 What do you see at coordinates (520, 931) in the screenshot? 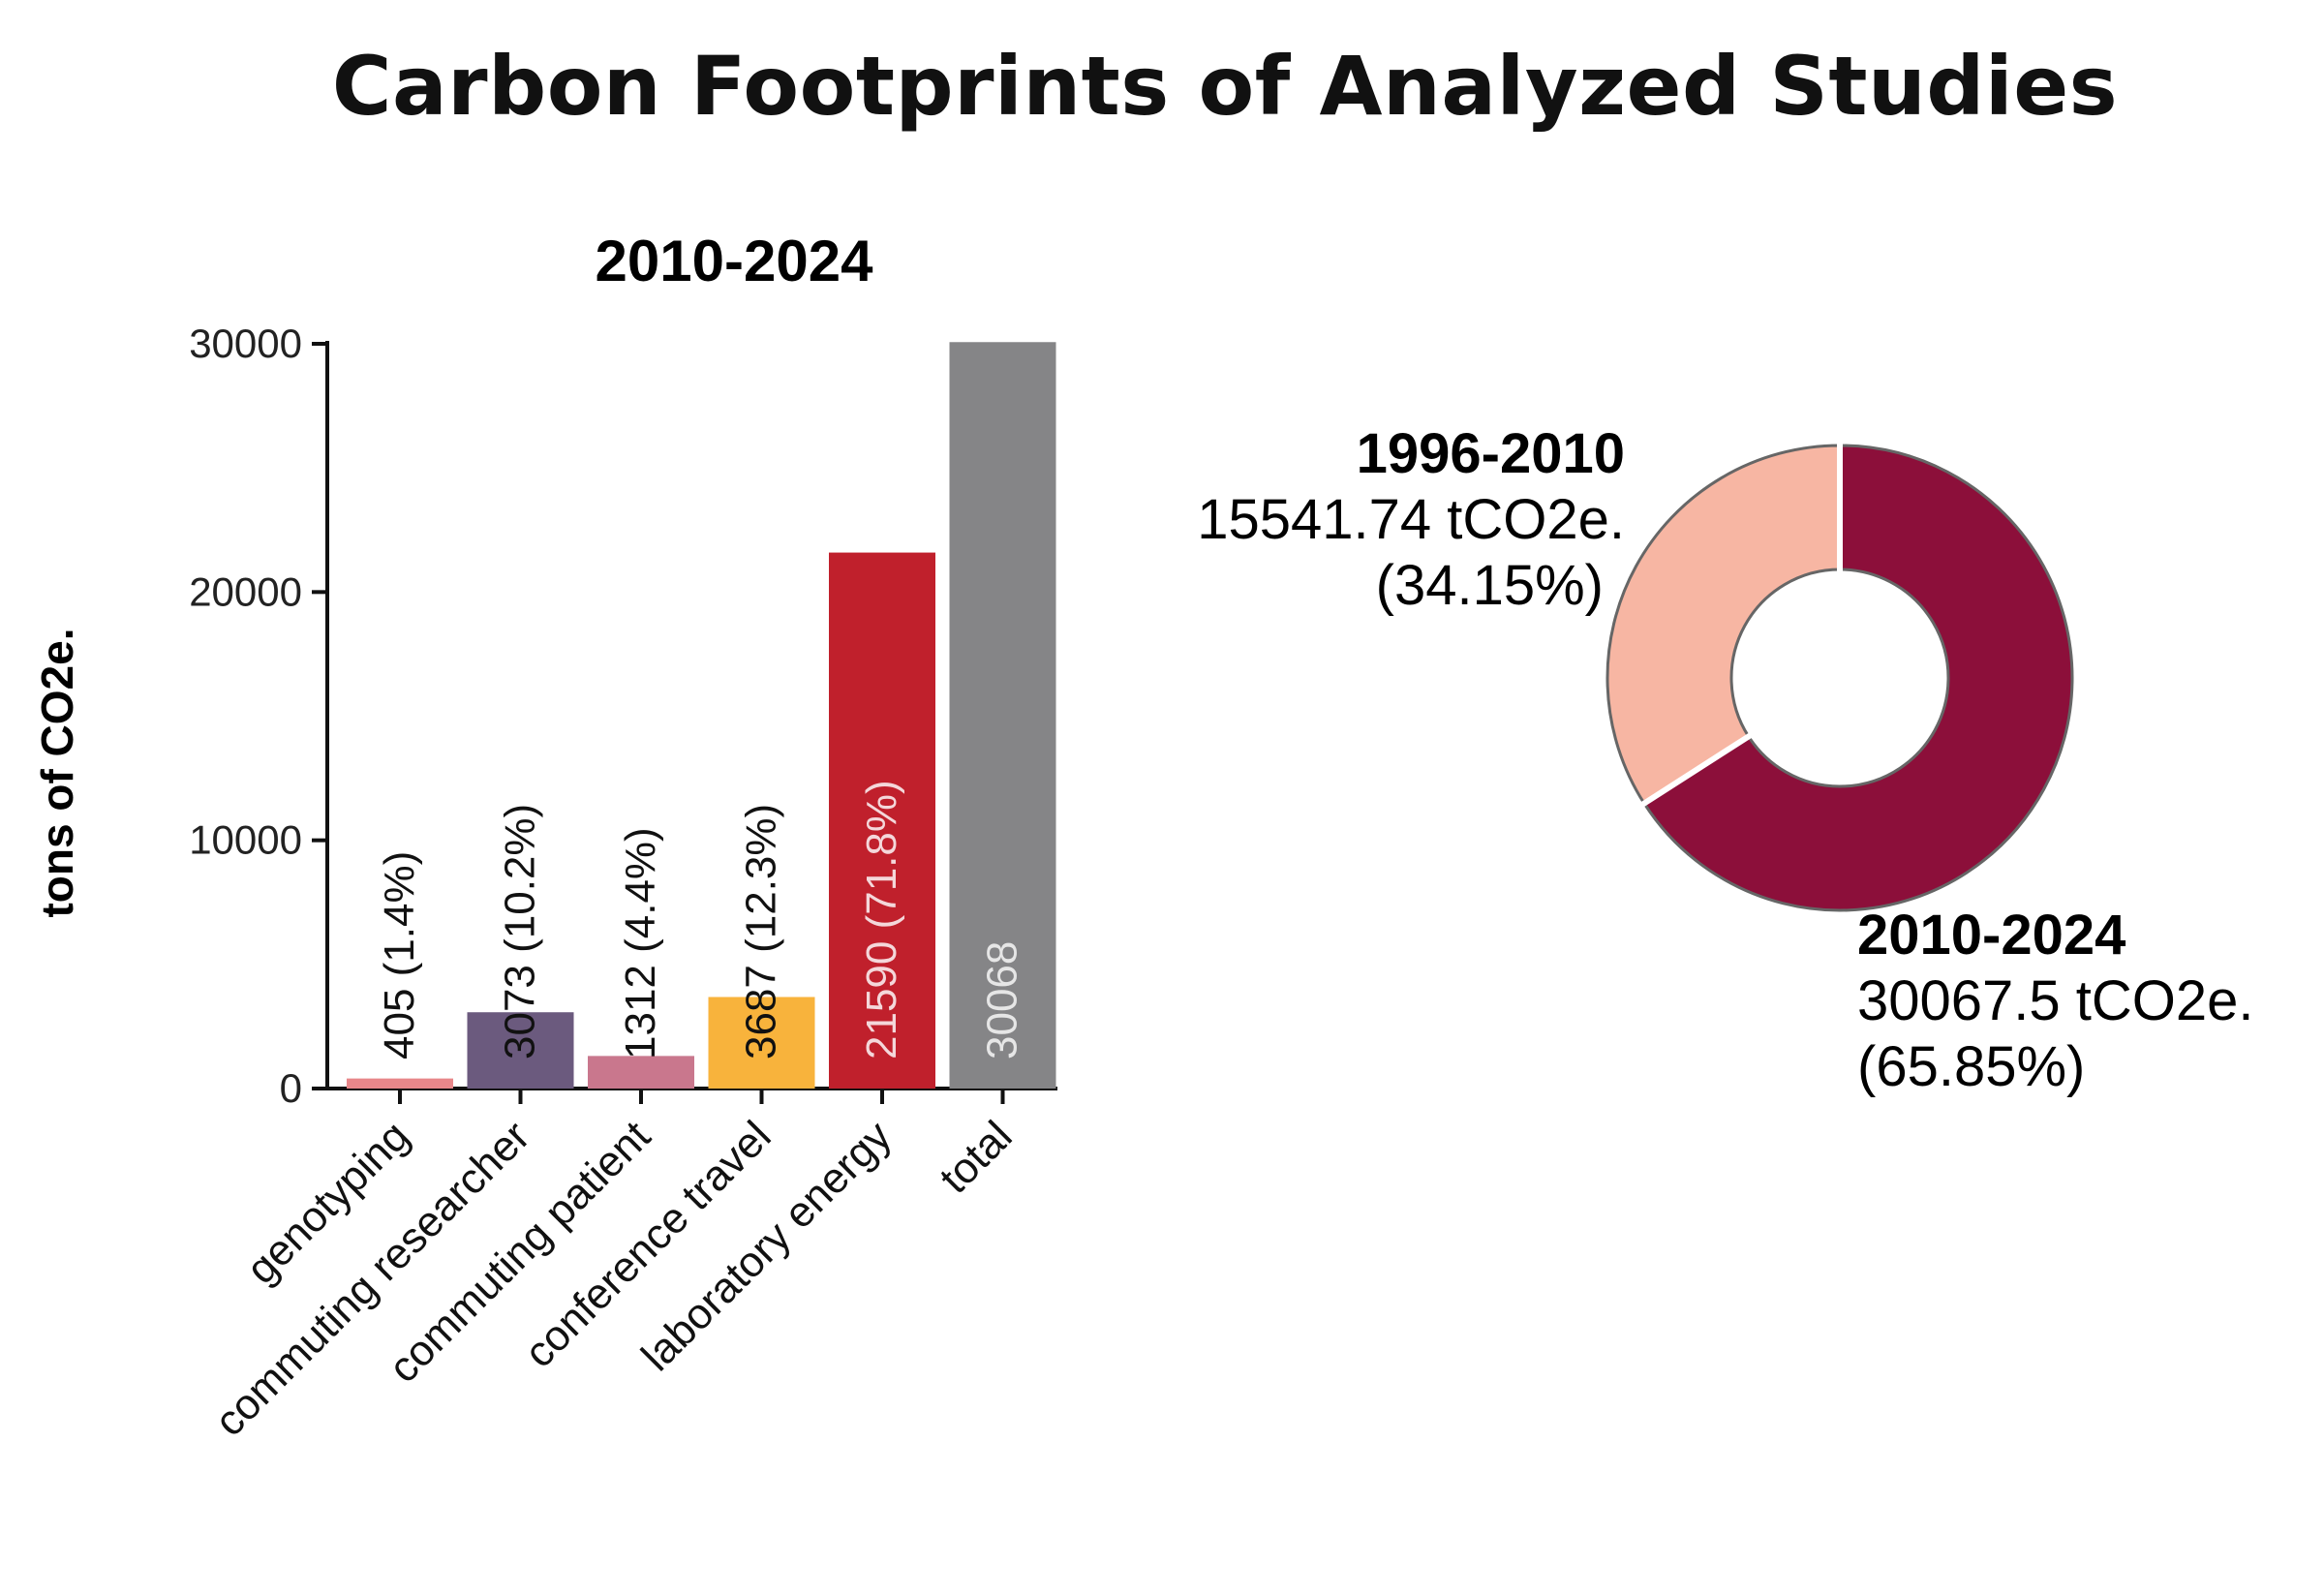
I see `bar-data-label: 3073 (10.2%)` at bounding box center [520, 931].